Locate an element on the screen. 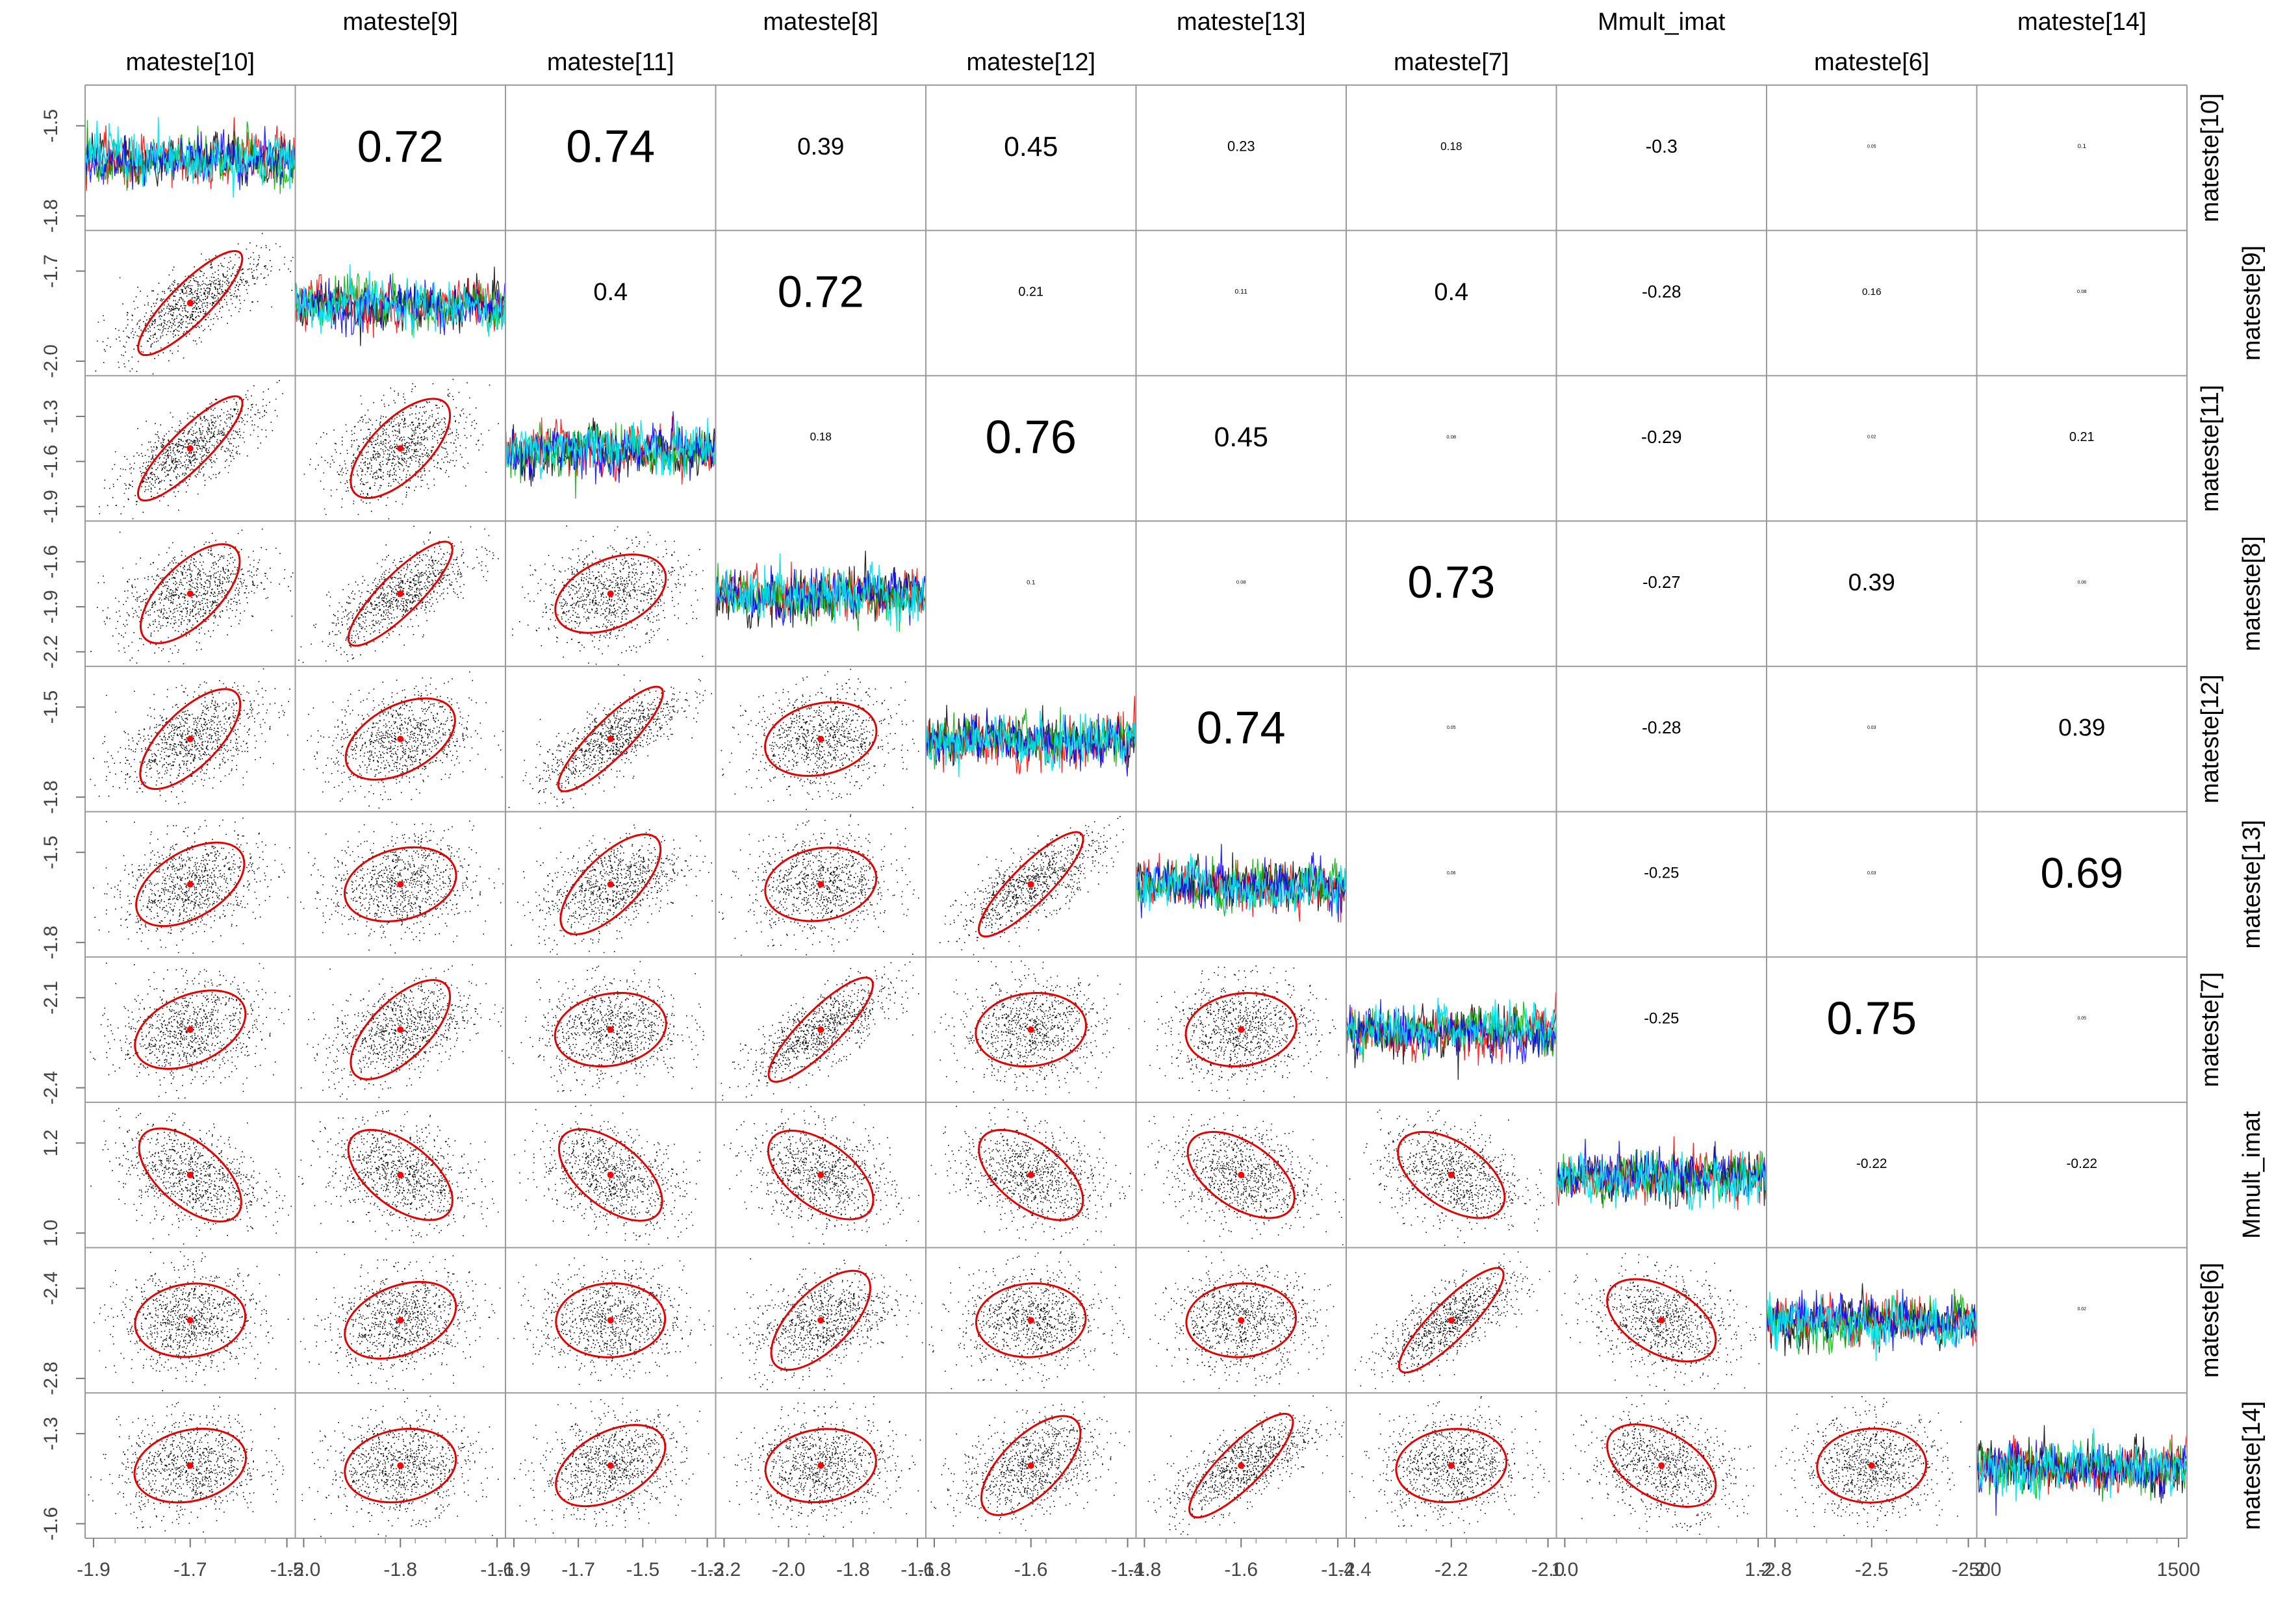 The width and height of the screenshot is (2274, 1624). correlation-value: -0.25 is located at coordinates (1661, 1018).